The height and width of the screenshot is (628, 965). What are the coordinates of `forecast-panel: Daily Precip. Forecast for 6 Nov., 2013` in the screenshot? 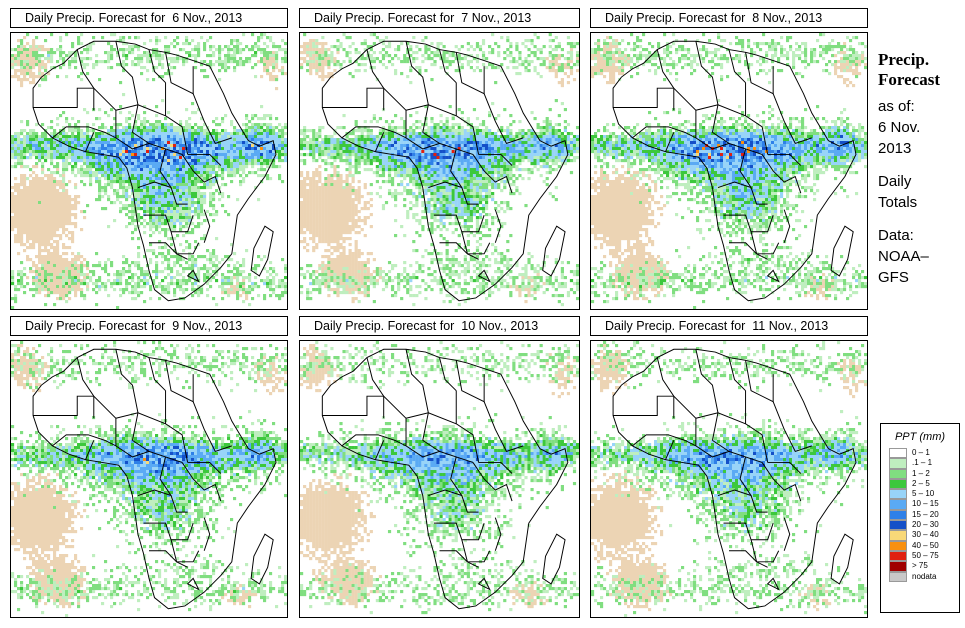 It's located at (149, 159).